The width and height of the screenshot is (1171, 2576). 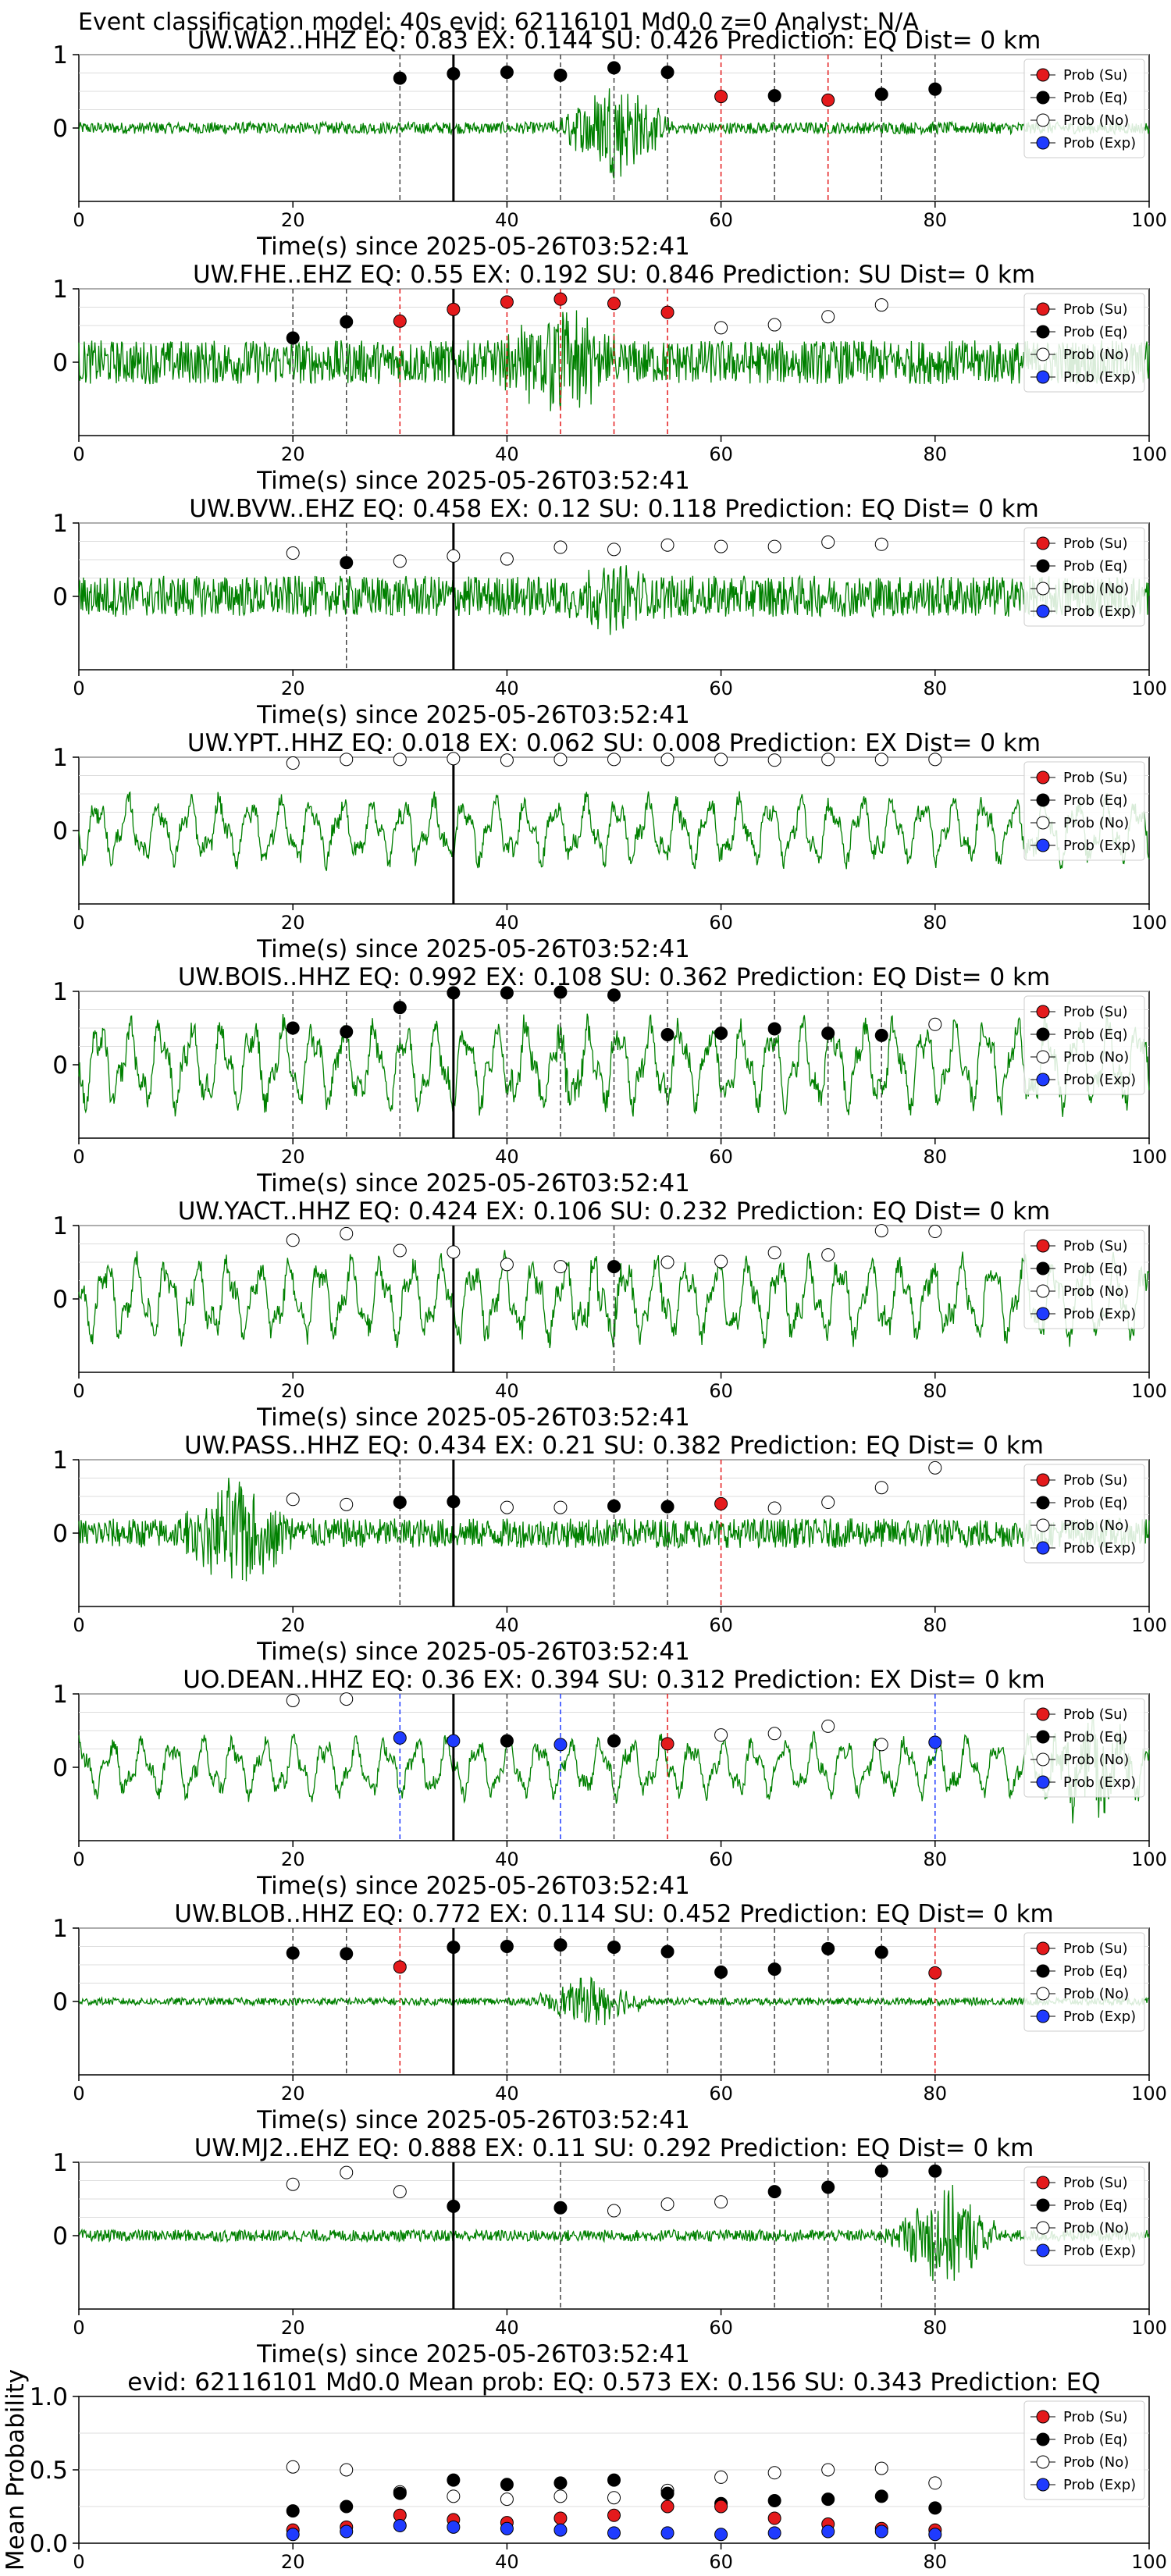 I want to click on mean-point-exp, so click(x=293, y=2535).